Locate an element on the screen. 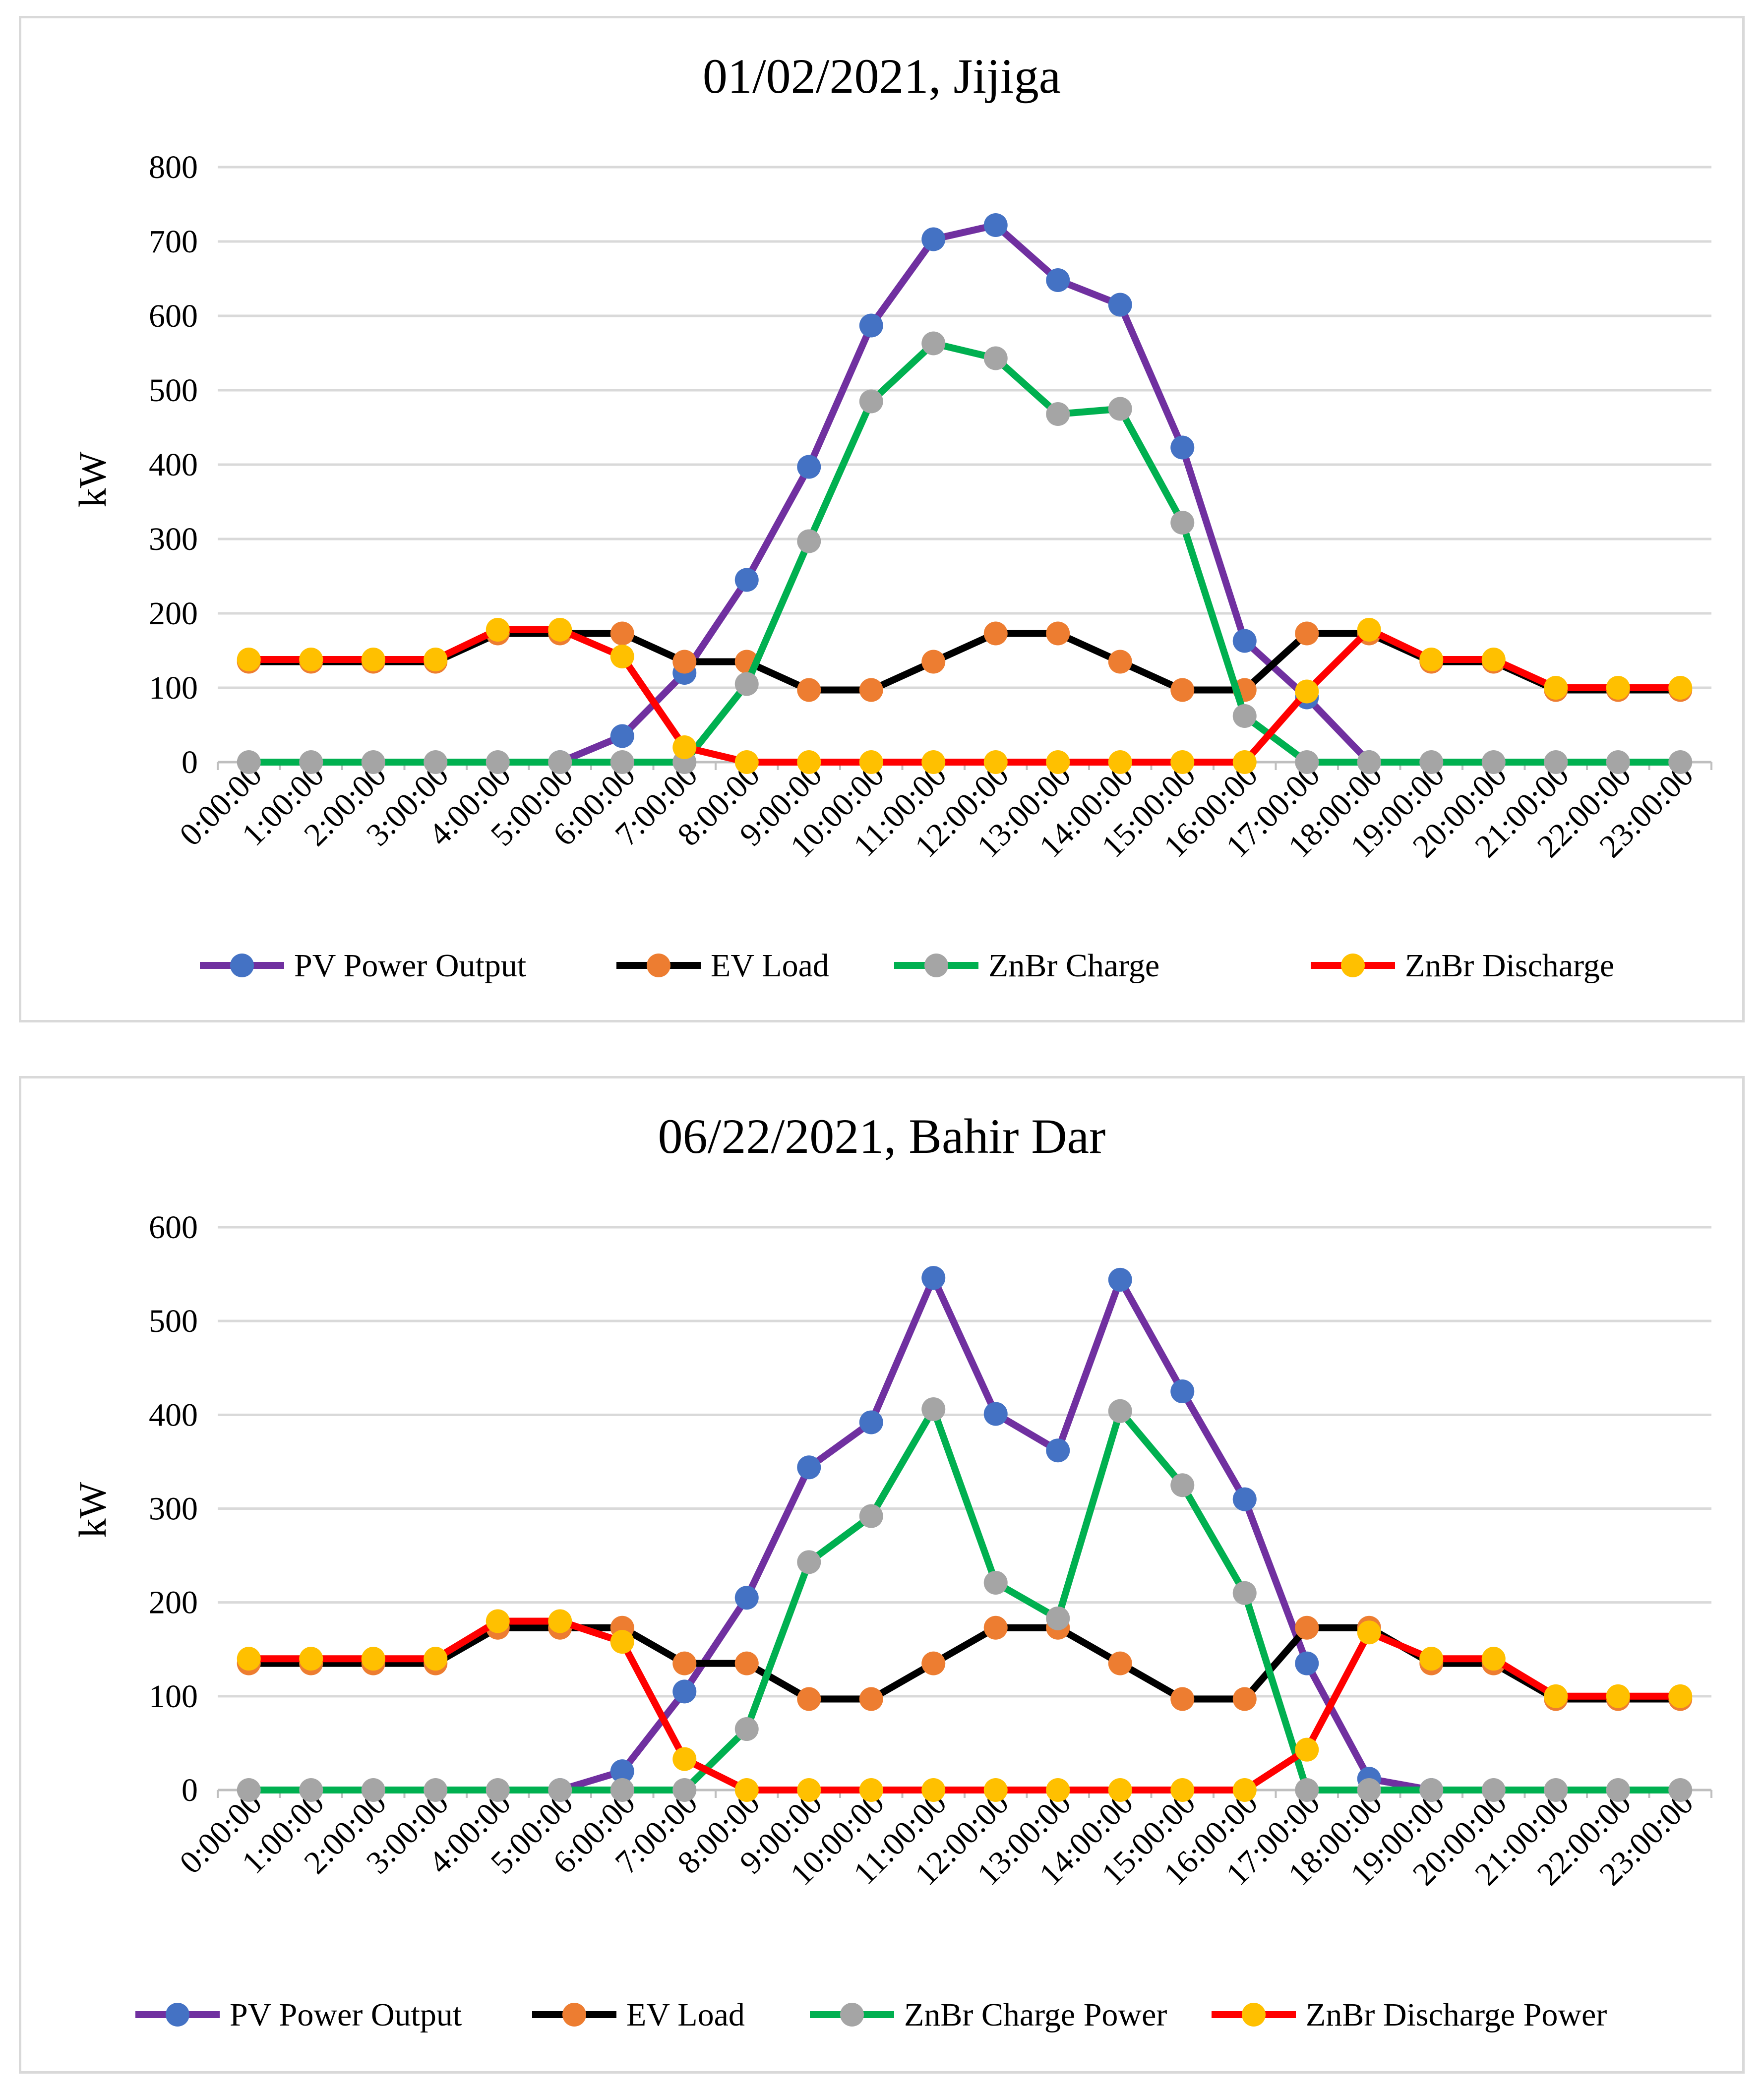  y-tick-label: 400 is located at coordinates (173, 465).